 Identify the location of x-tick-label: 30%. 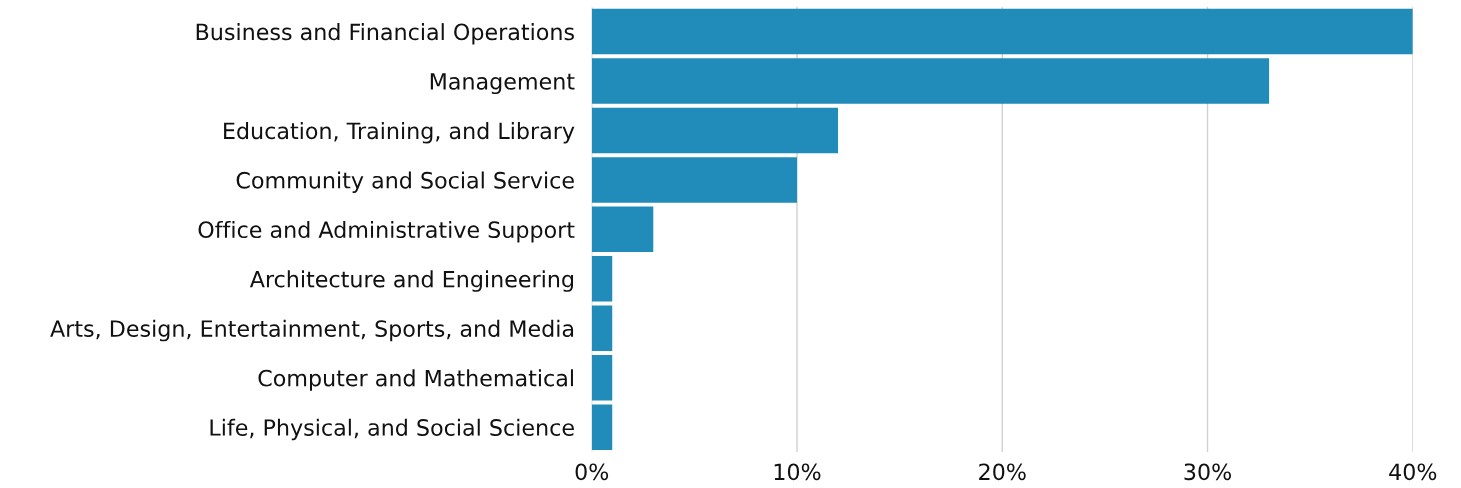
(1207, 472).